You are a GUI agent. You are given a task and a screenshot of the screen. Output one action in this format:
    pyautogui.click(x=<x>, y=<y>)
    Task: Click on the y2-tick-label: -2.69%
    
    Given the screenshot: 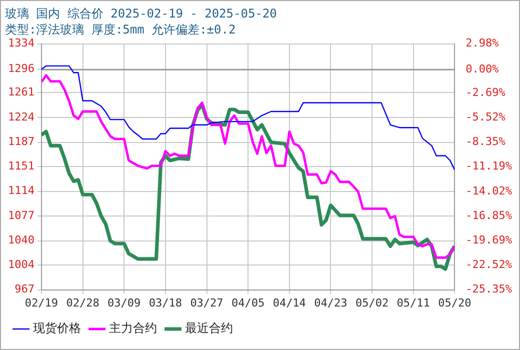 What is the action you would take?
    pyautogui.click(x=486, y=92)
    